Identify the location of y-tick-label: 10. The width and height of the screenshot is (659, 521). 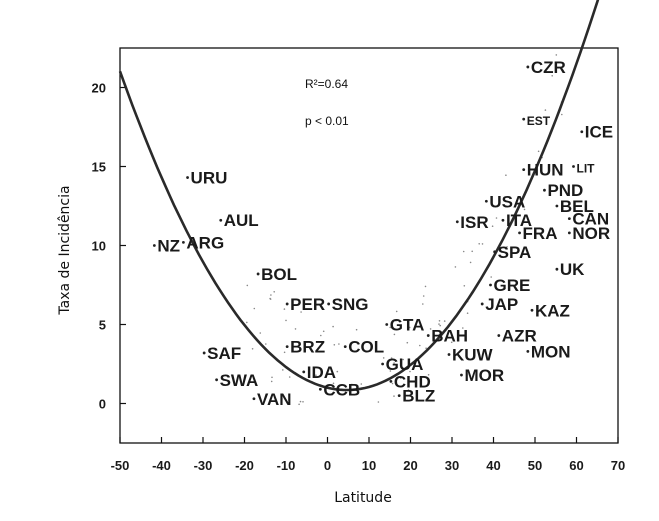
(99, 246).